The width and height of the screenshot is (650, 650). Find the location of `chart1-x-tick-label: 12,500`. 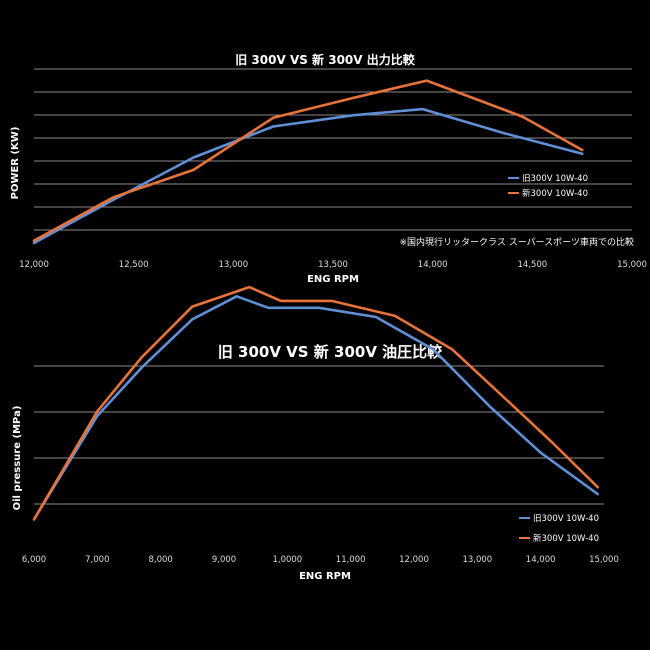

chart1-x-tick-label: 12,500 is located at coordinates (134, 265).